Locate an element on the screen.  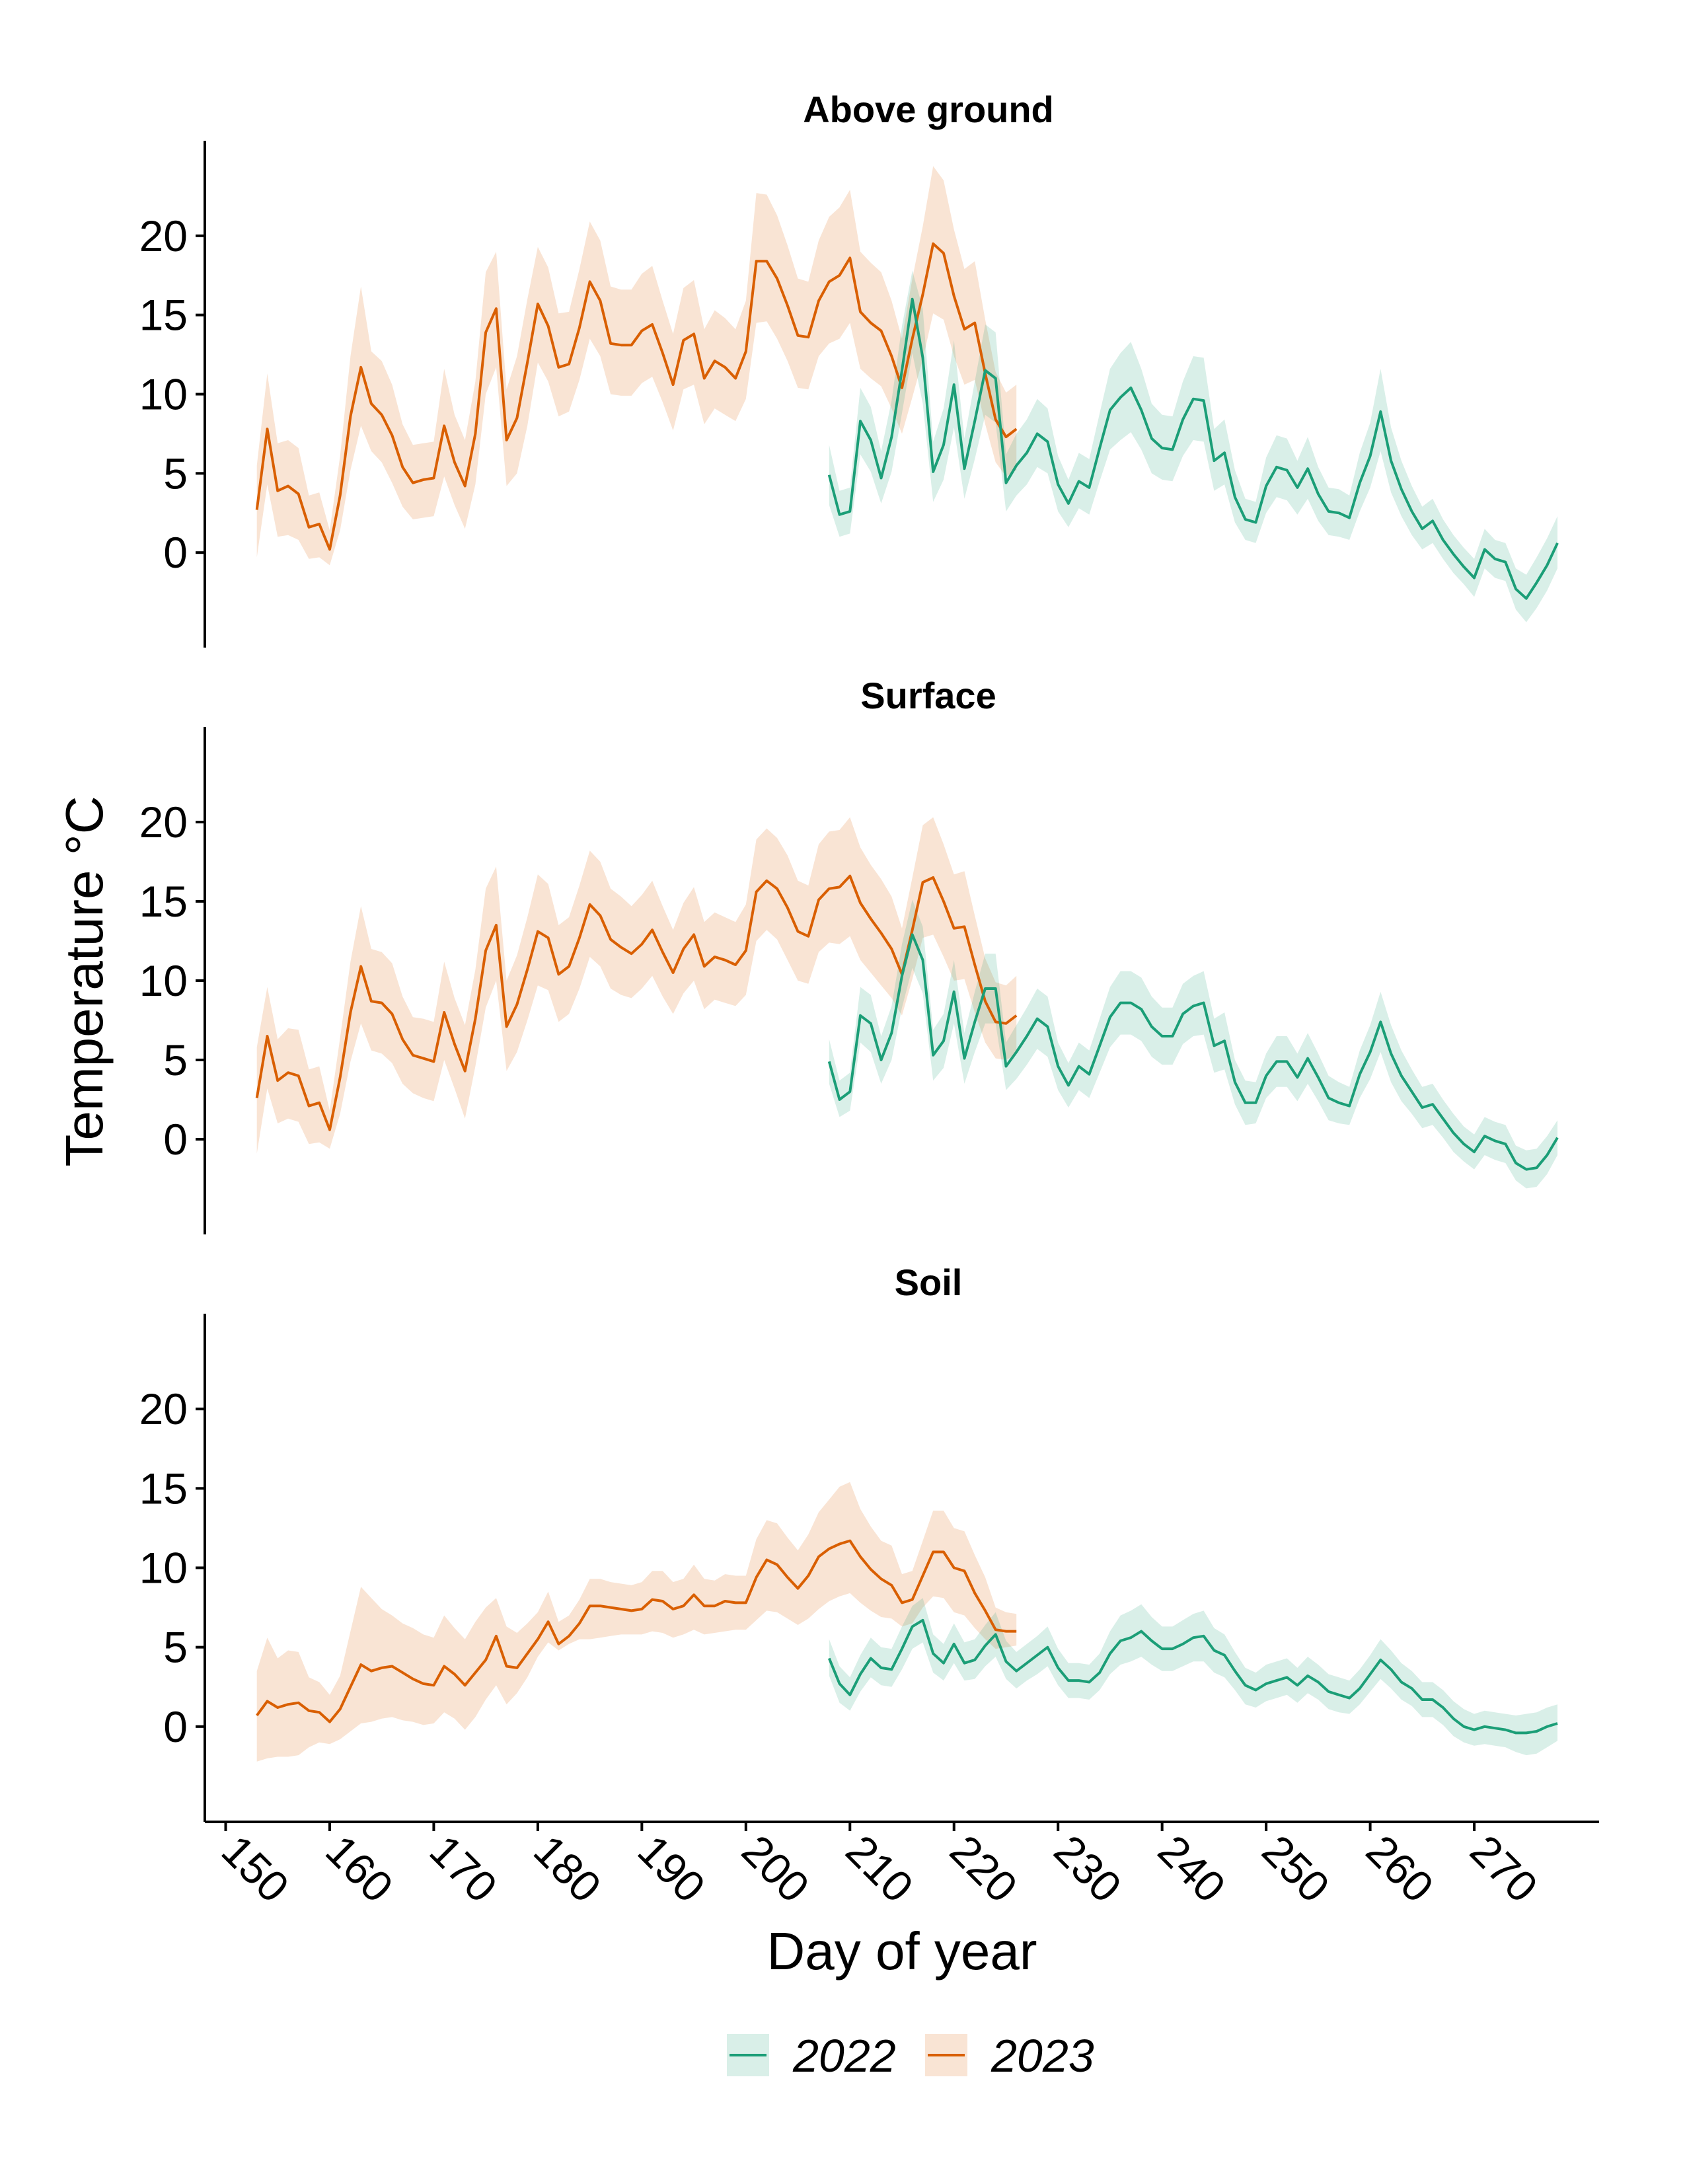
y-tick-label-above-ground-0: 0 is located at coordinates (176, 552).